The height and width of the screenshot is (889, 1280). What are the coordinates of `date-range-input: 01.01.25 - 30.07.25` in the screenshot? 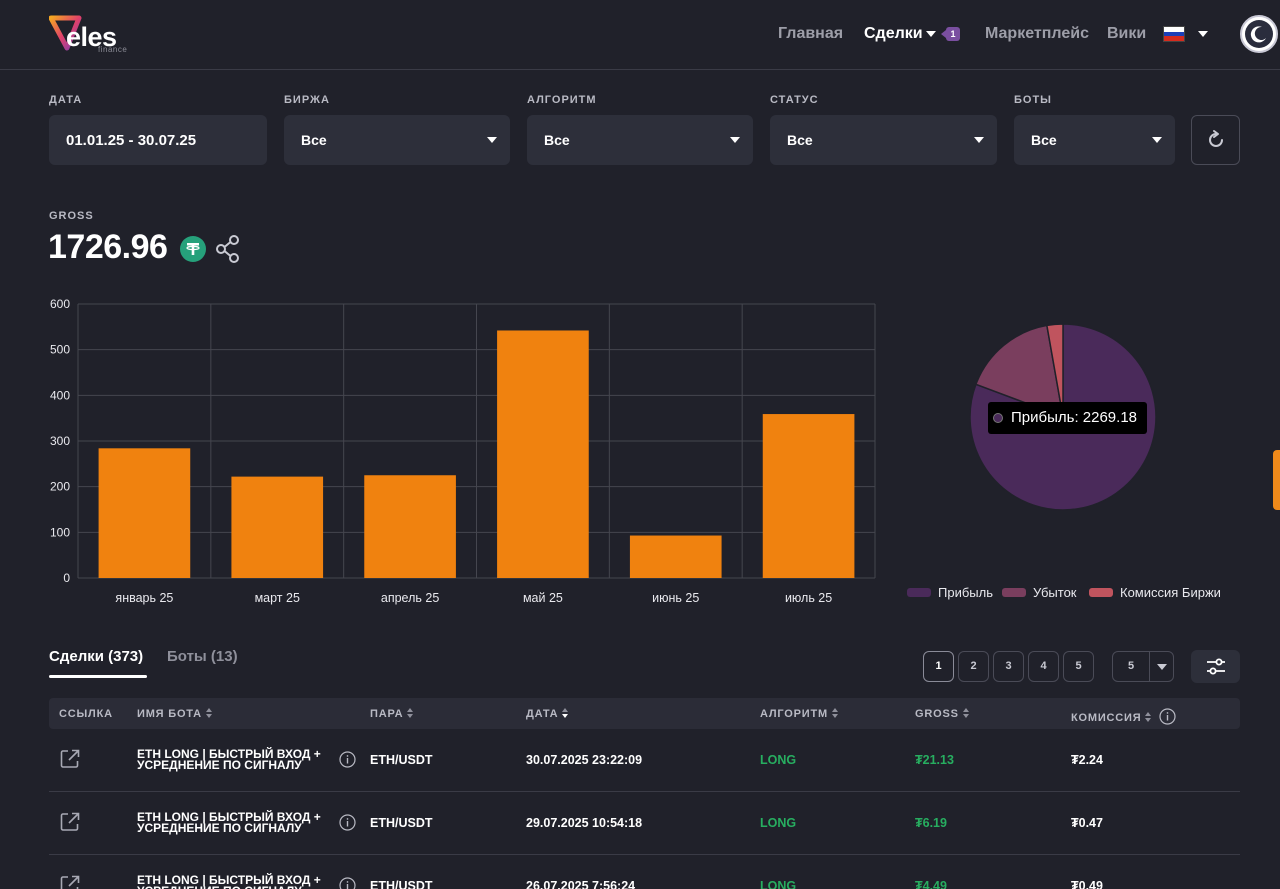 It's located at (158, 140).